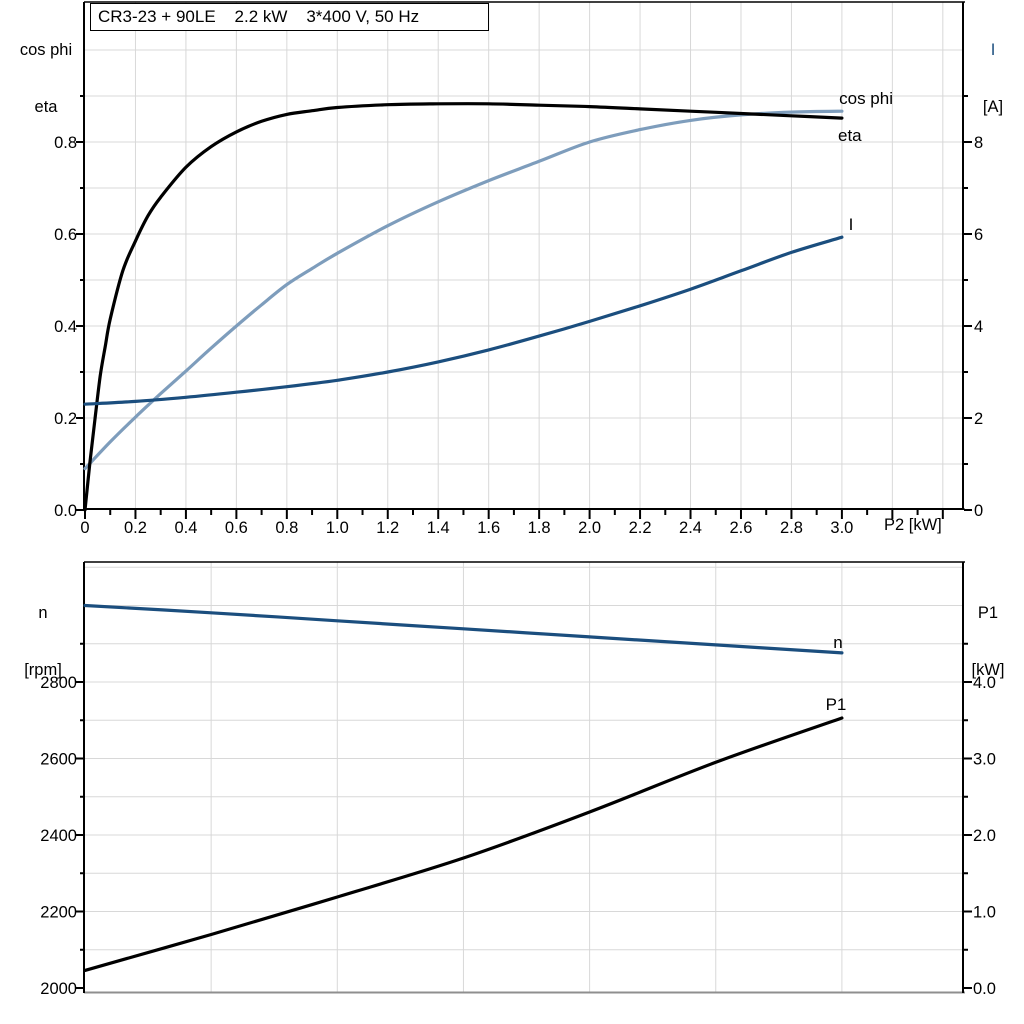 Image resolution: width=1024 pixels, height=1024 pixels. I want to click on left-axis-label-top-chart: cos phi eta, so click(46, 79).